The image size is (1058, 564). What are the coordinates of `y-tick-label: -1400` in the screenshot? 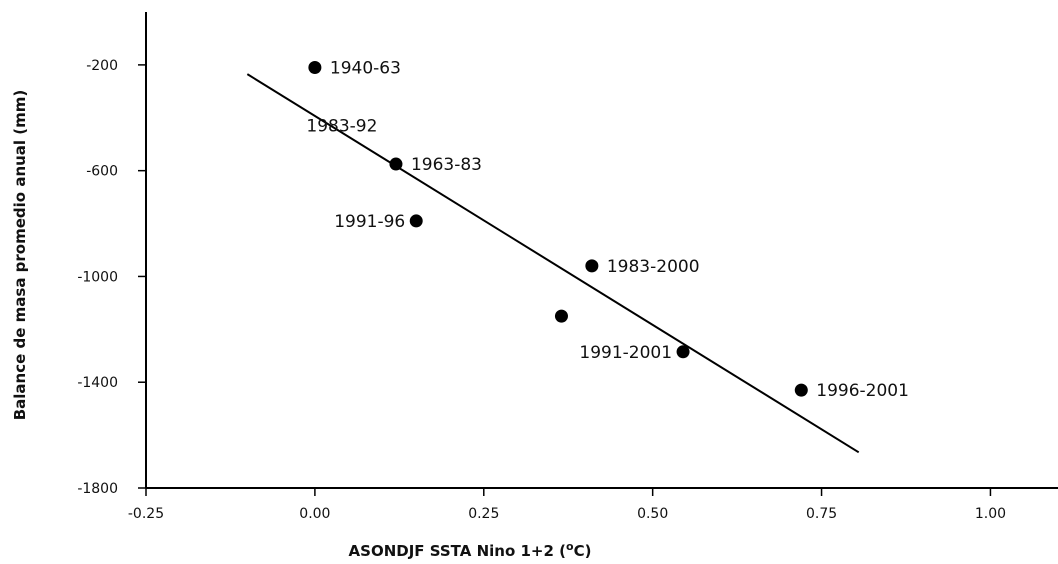 It's located at (97, 383).